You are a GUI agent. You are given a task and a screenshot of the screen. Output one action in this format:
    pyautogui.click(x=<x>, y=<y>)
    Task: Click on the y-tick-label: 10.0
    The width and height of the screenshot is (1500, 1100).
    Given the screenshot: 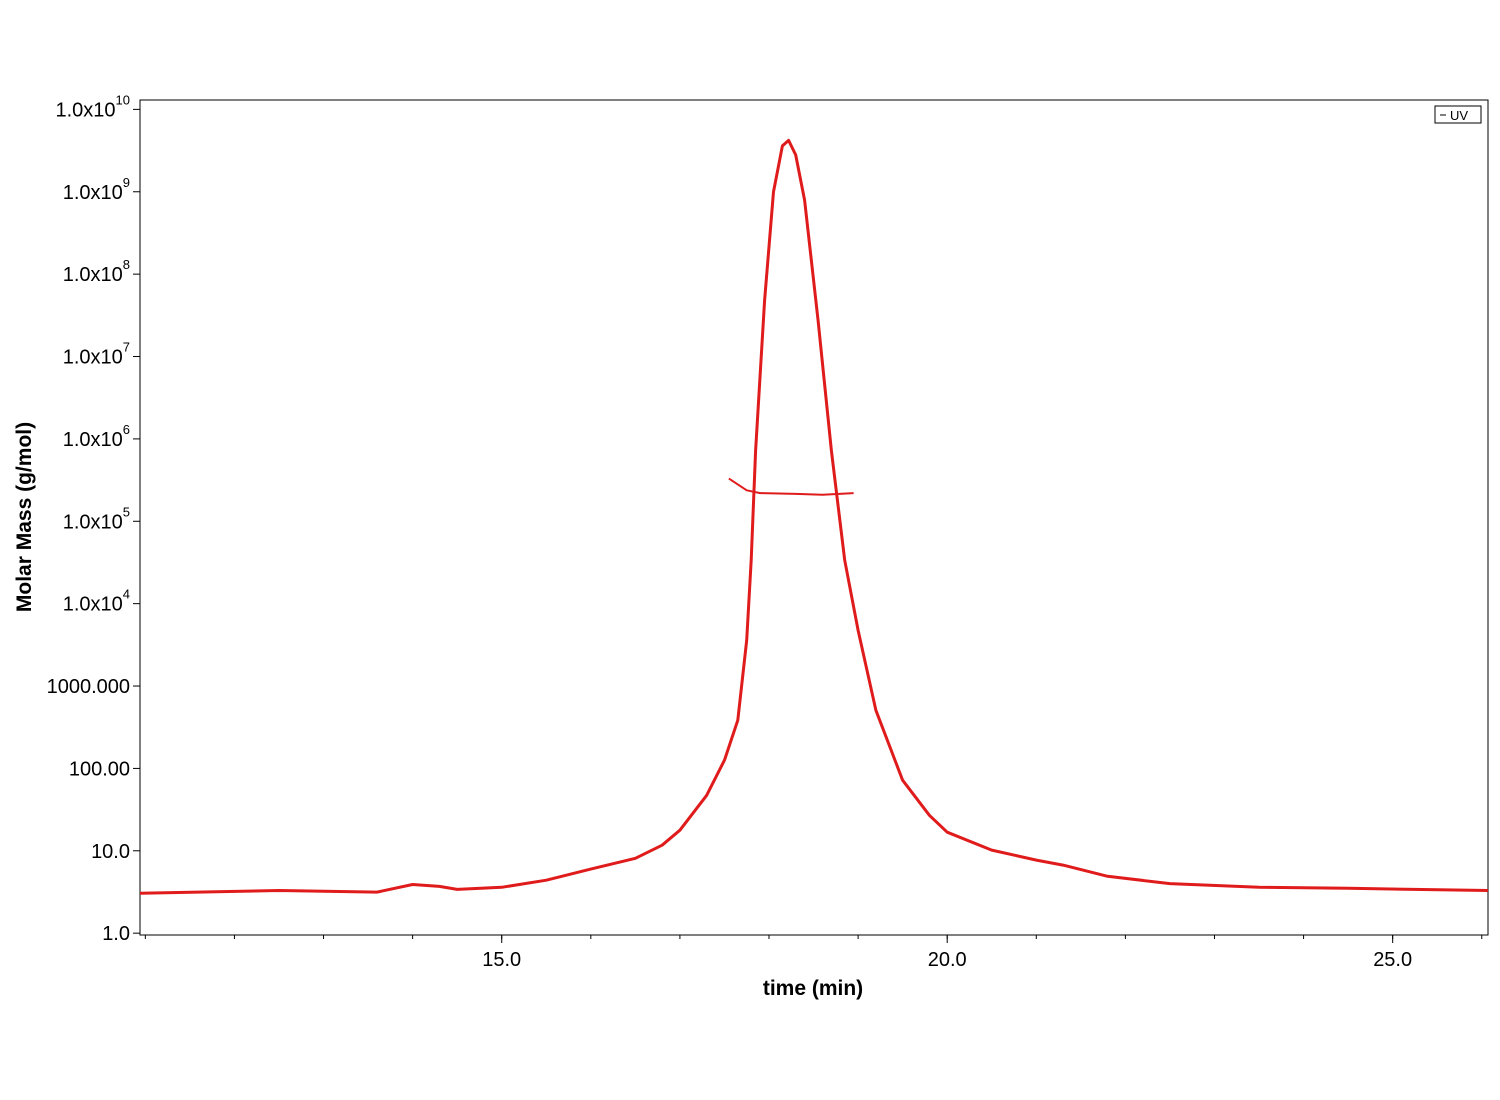 What is the action you would take?
    pyautogui.click(x=110, y=852)
    